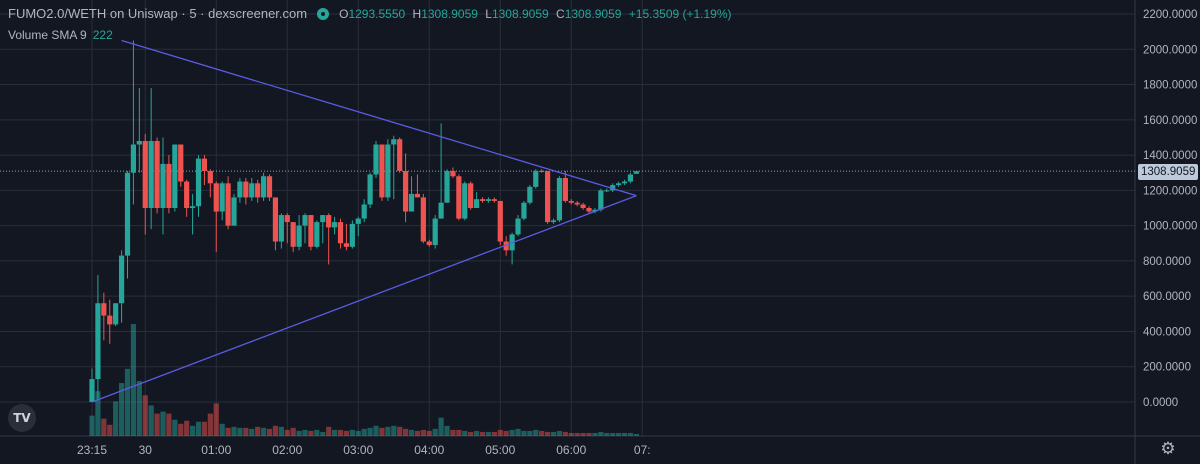  I want to click on x-tick-label: 04:00, so click(429, 450).